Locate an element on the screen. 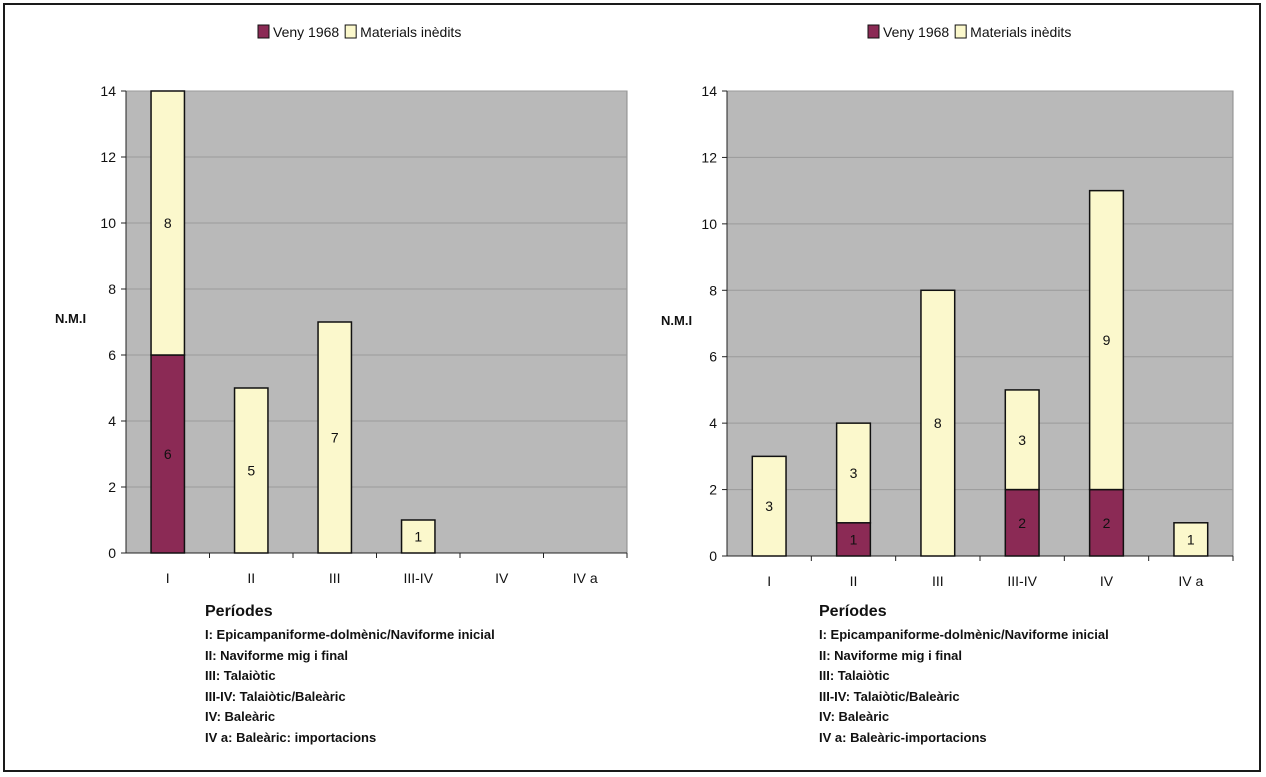 The height and width of the screenshot is (777, 1266). data-label: 7 is located at coordinates (335, 438).